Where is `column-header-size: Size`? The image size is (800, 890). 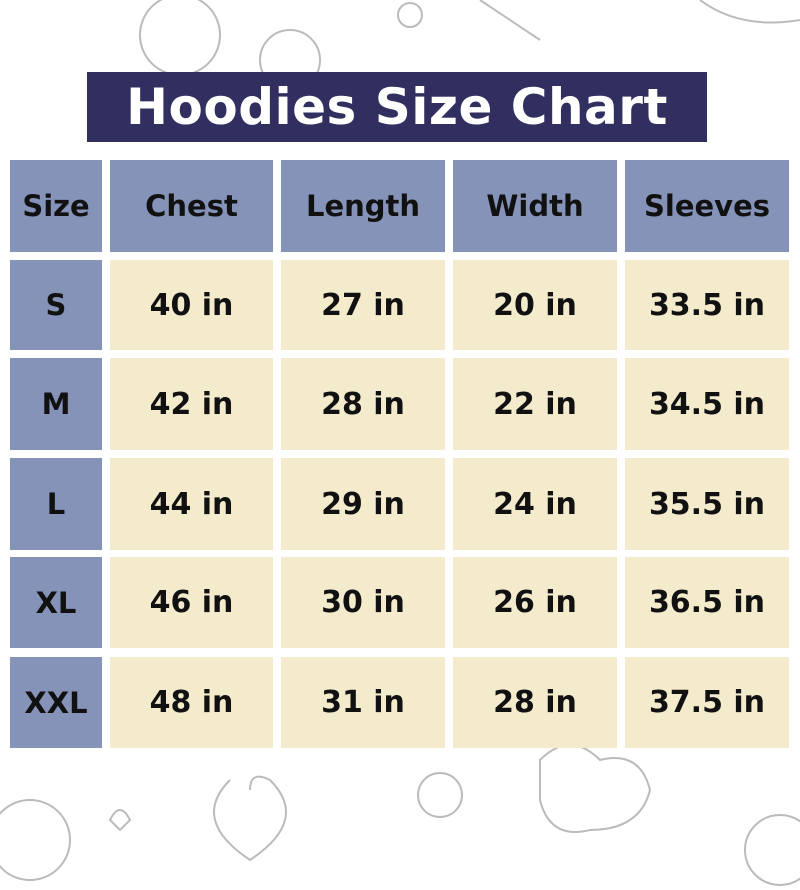 column-header-size: Size is located at coordinates (56, 206).